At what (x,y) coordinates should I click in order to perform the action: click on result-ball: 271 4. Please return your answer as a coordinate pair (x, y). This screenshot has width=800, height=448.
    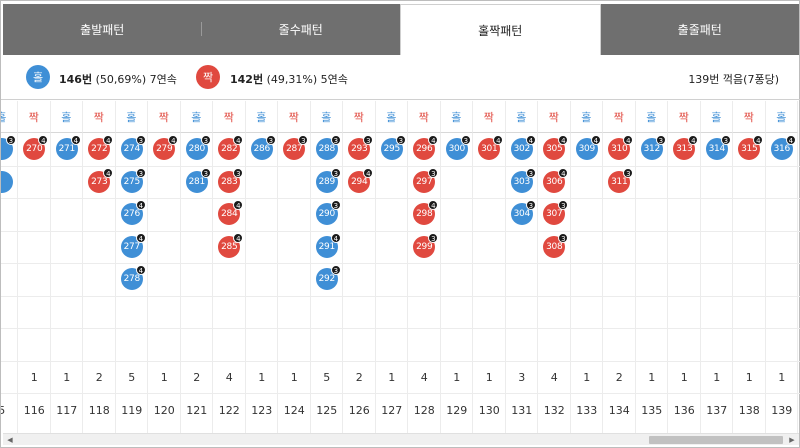
    Looking at the image, I should click on (68, 148).